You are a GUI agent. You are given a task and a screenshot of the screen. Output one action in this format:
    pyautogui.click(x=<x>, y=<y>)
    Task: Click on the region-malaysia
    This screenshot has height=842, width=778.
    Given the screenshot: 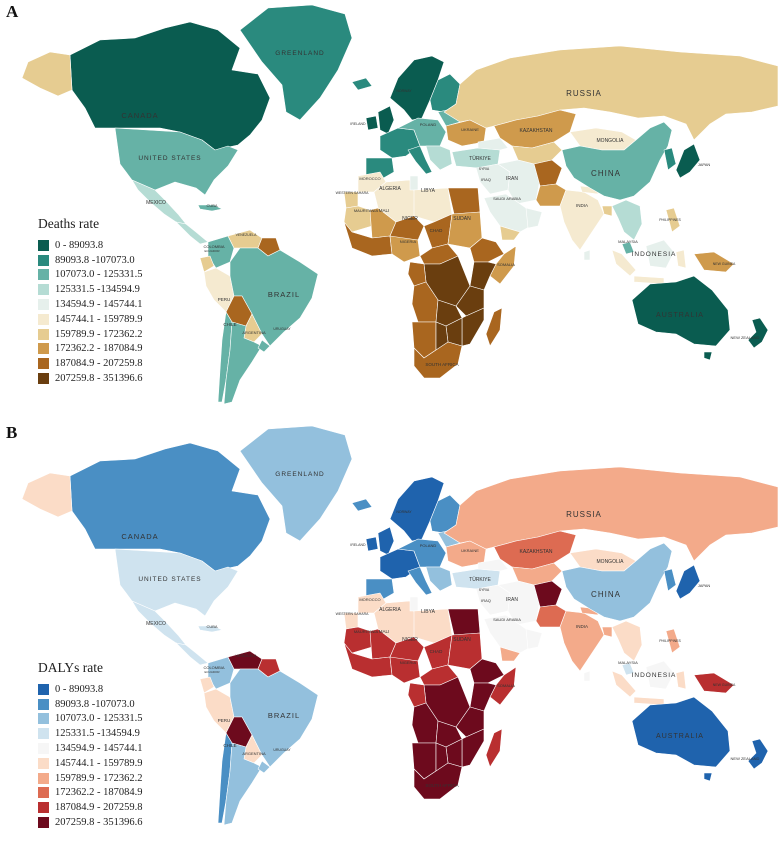 What is the action you would take?
    pyautogui.click(x=628, y=669)
    